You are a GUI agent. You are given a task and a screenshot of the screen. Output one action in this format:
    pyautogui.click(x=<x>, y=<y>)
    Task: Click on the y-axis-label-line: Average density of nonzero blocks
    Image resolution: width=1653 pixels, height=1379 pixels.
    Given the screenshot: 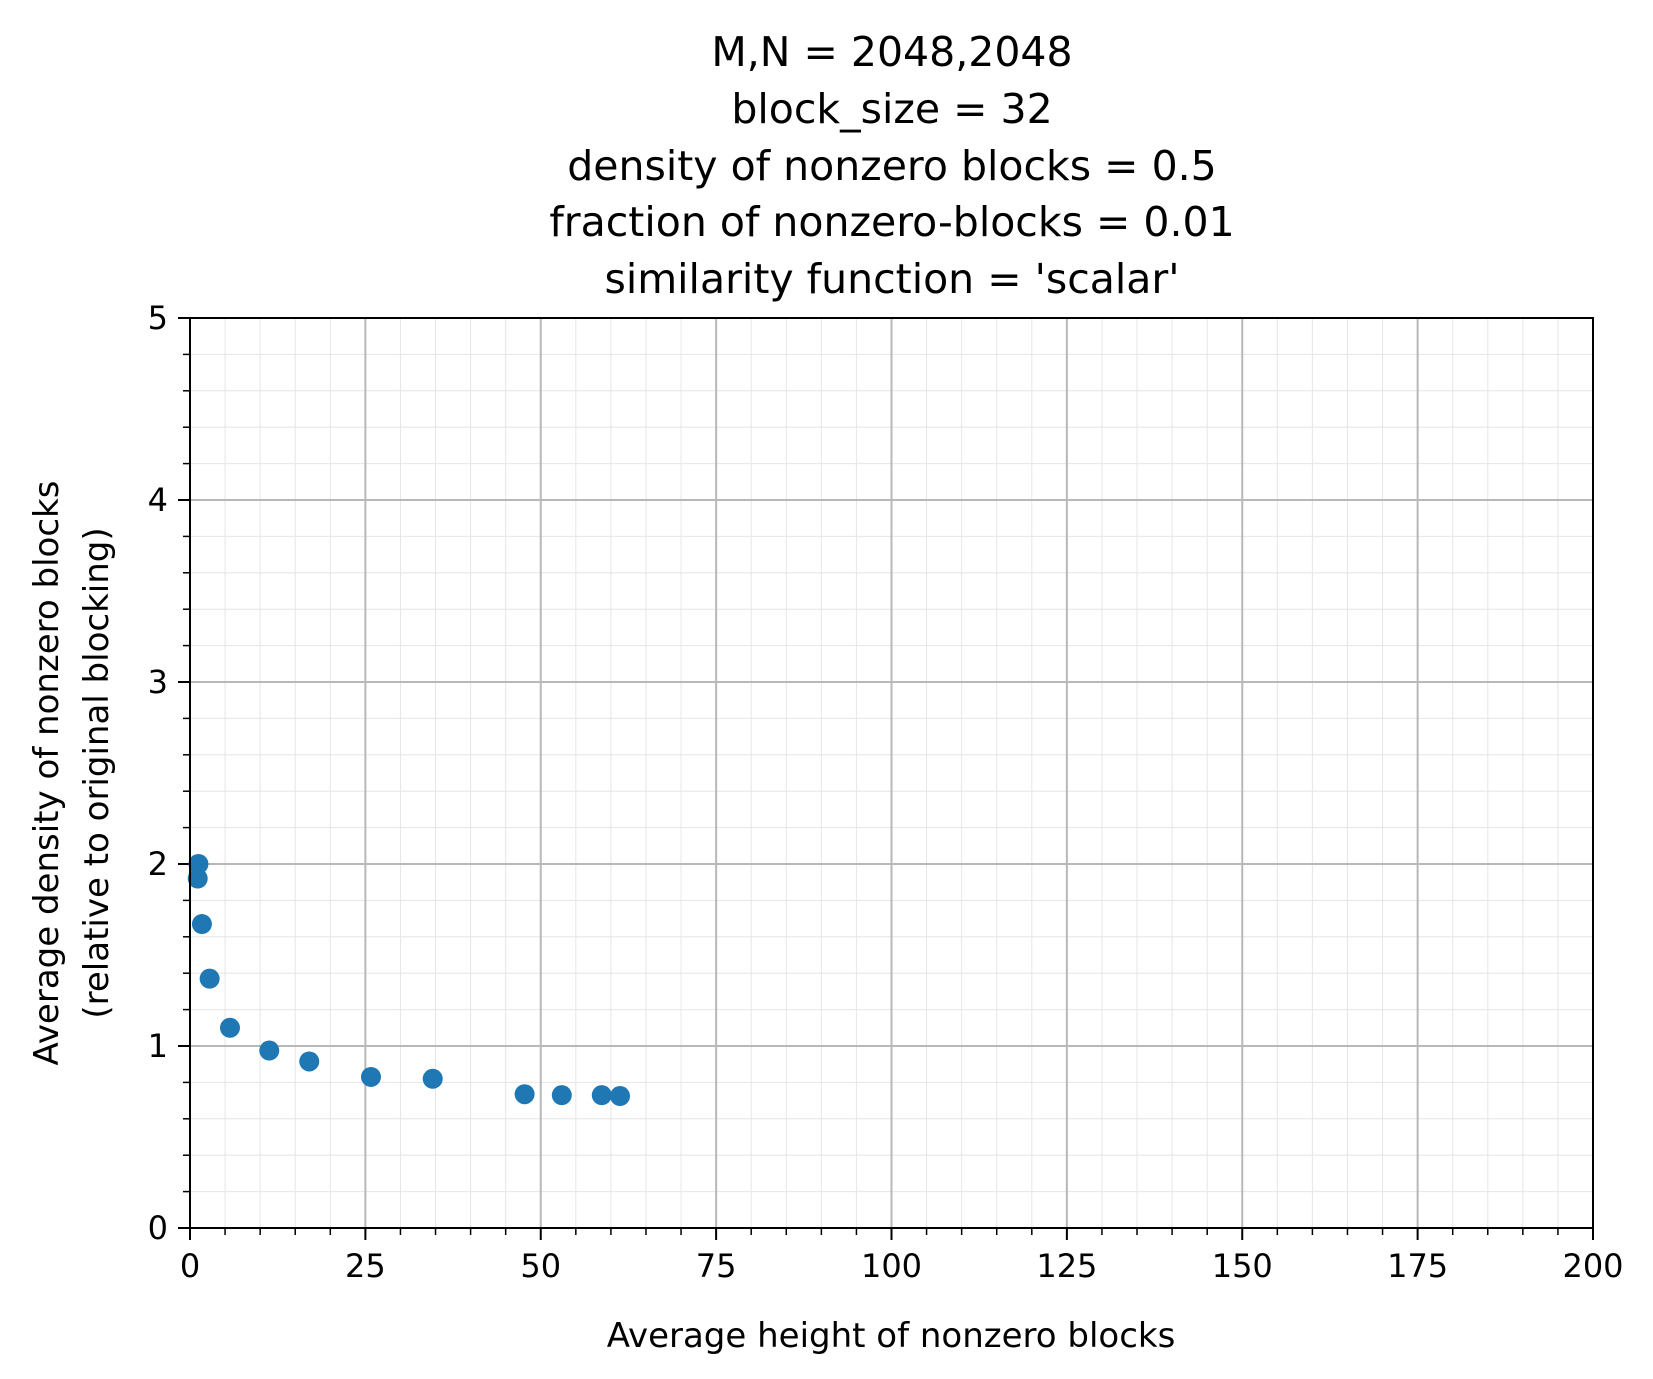 What is the action you would take?
    pyautogui.click(x=47, y=773)
    